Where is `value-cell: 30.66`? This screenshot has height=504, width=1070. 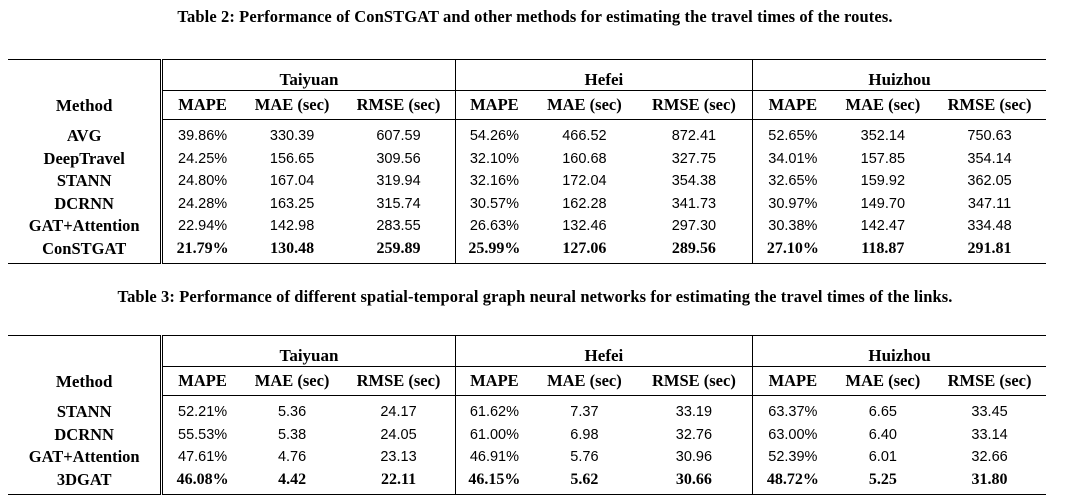
value-cell: 30.66 is located at coordinates (694, 481).